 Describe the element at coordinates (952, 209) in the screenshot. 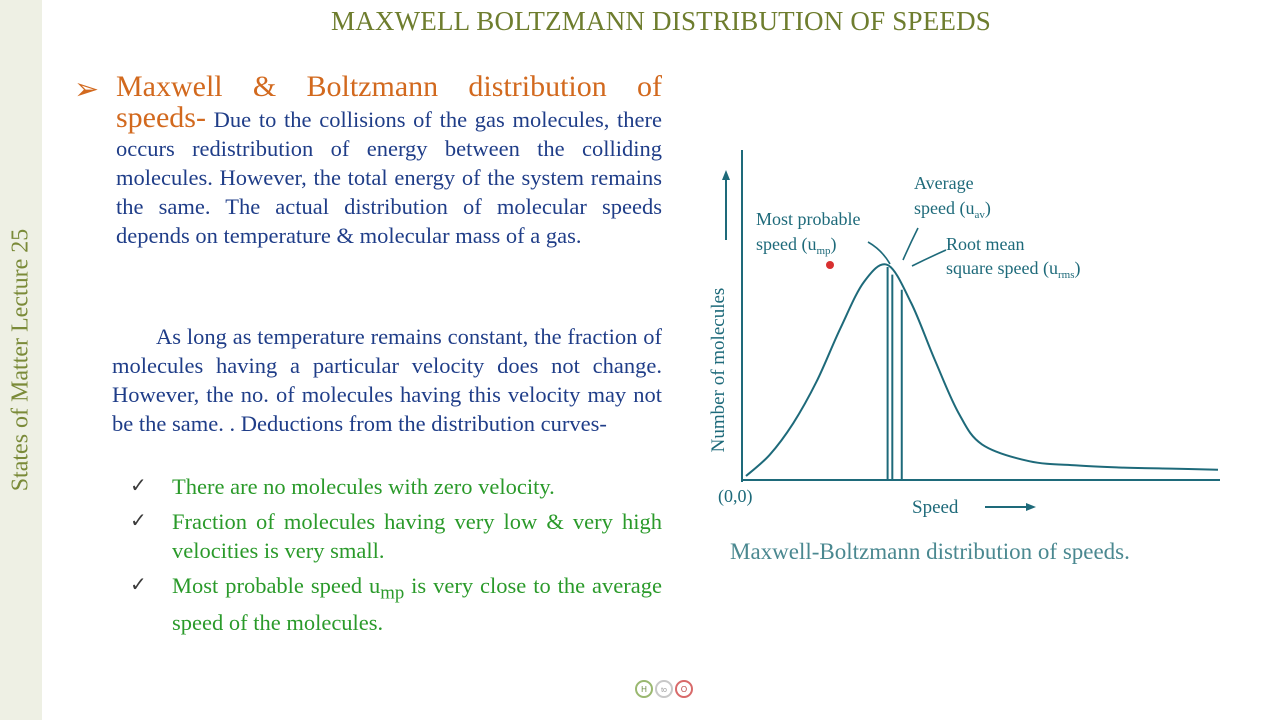

I see `av-label-line2: speed (uav)` at that location.